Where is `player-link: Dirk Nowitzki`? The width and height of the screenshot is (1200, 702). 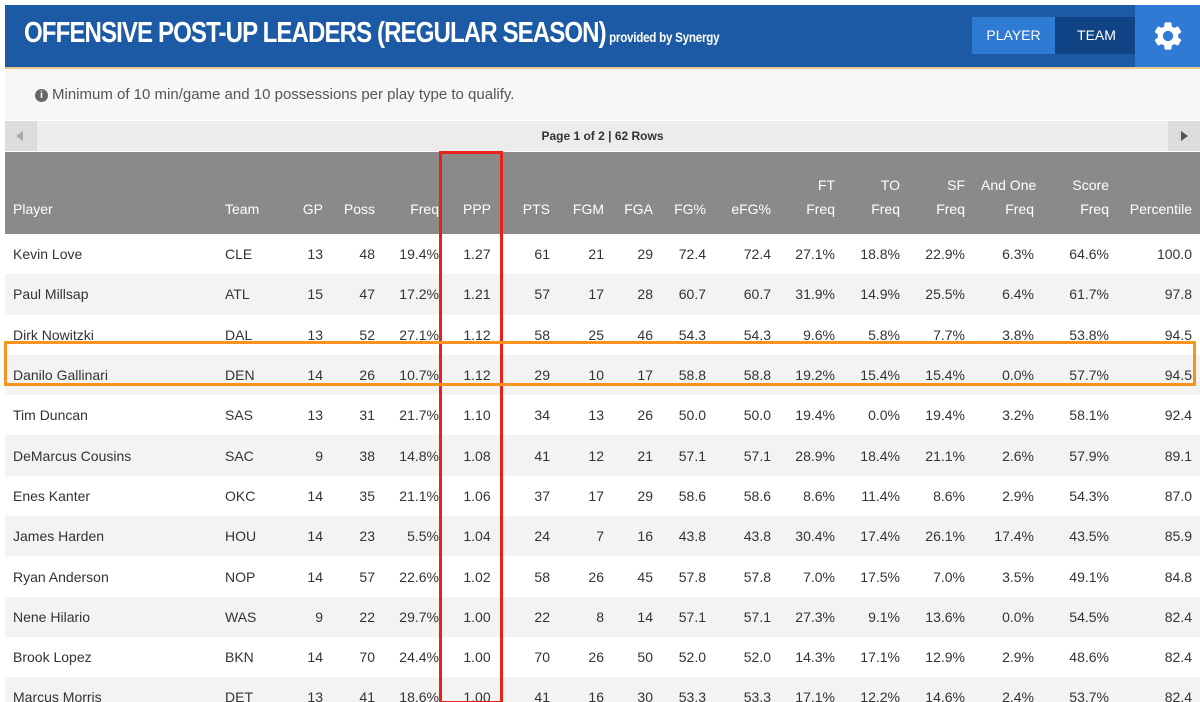 player-link: Dirk Nowitzki is located at coordinates (111, 334).